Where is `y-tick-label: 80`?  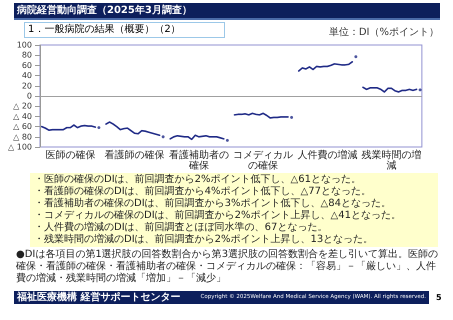
y-tick-label: 80 is located at coordinates (27, 55).